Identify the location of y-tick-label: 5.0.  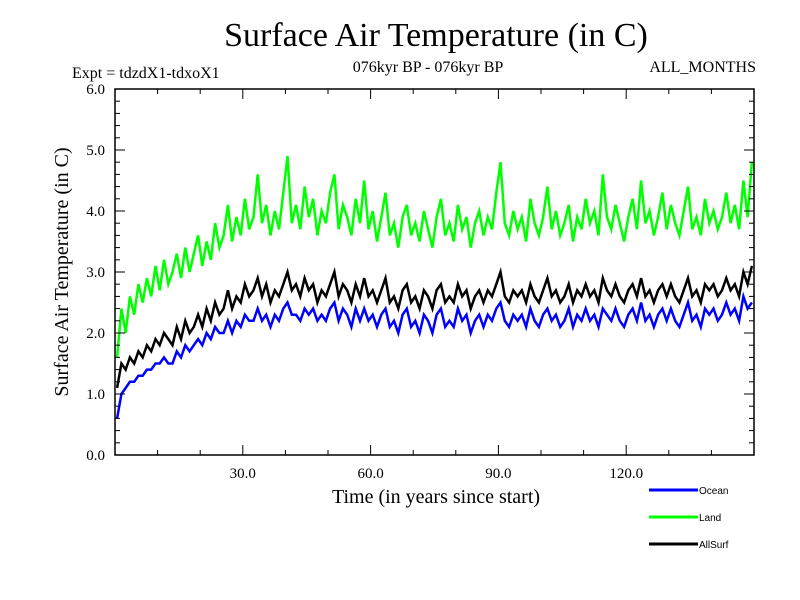
(95, 151).